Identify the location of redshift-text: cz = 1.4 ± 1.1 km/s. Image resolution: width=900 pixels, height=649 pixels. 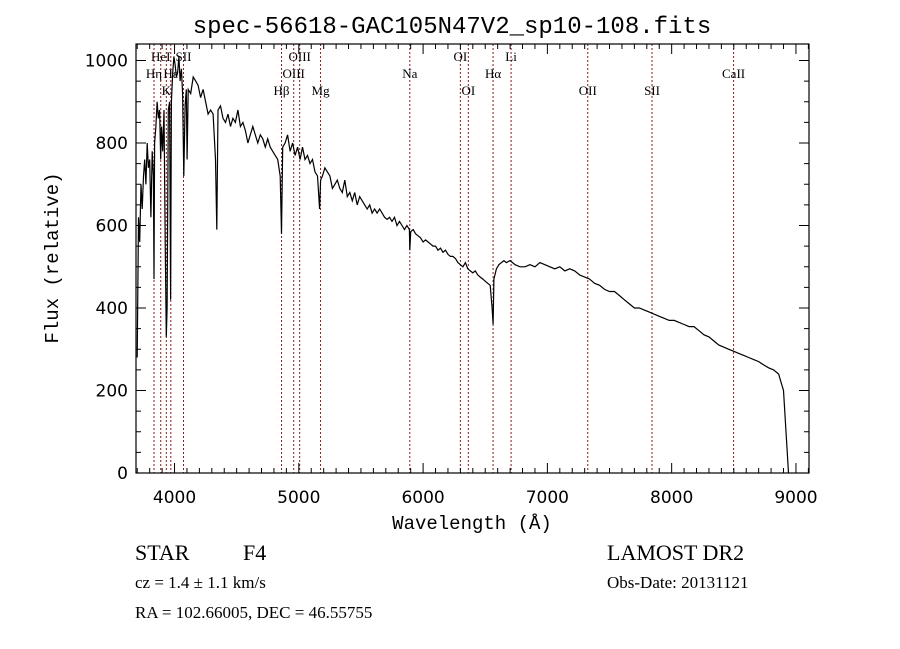
(200, 582).